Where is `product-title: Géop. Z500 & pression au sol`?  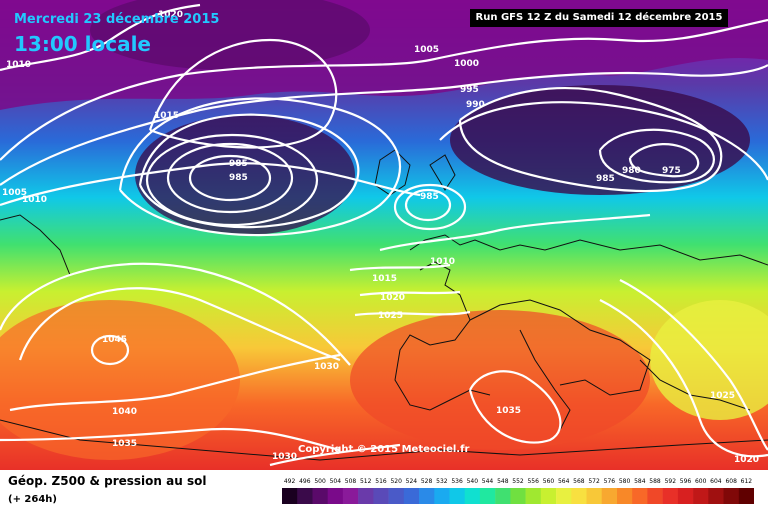
product-title: Géop. Z500 & pression au sol is located at coordinates (107, 481).